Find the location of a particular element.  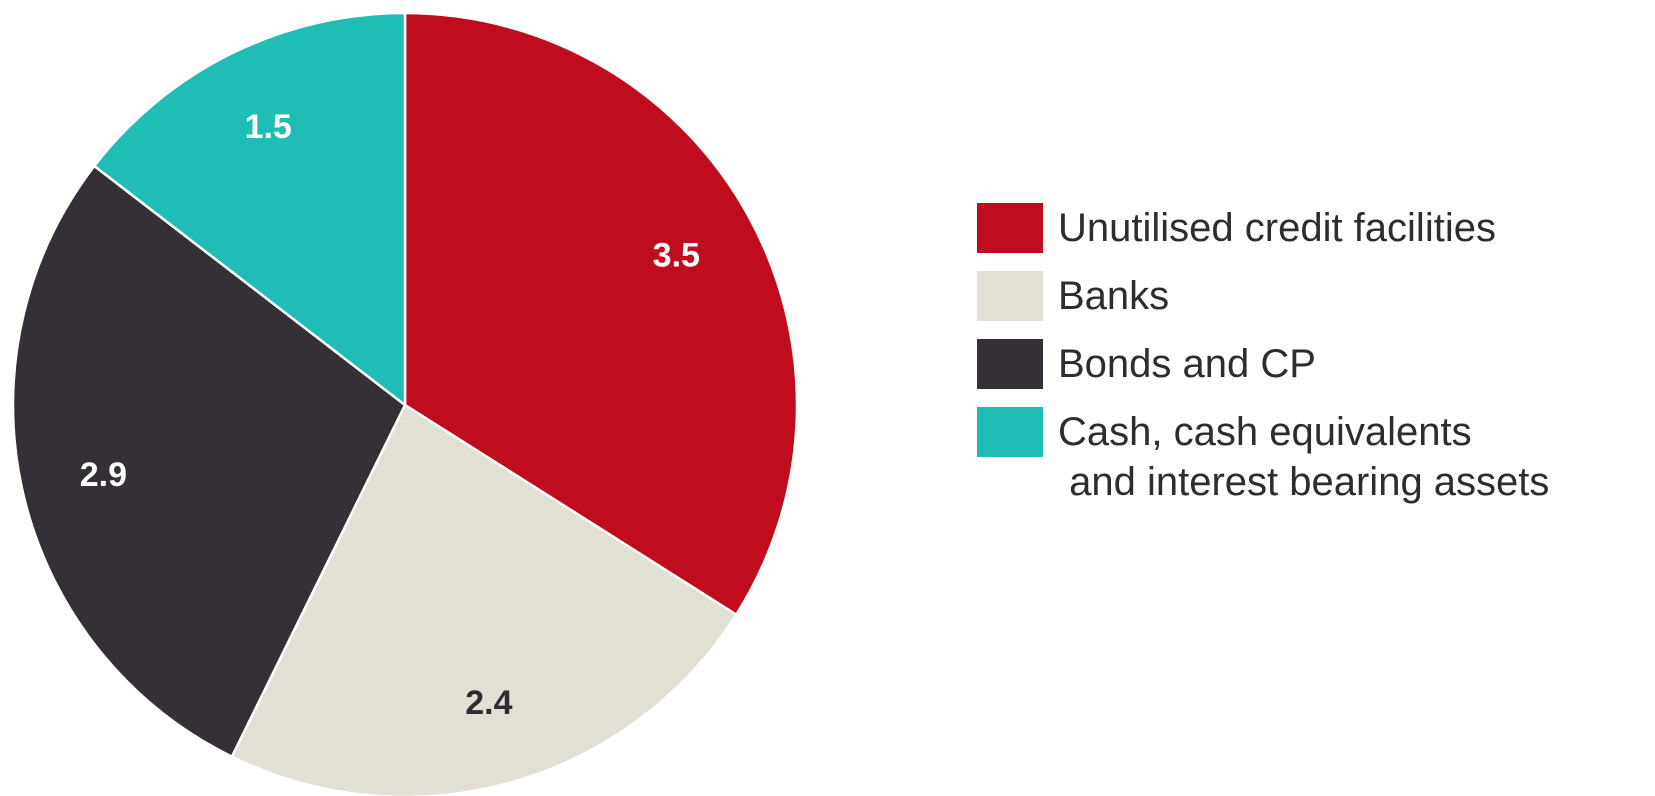

legend-label: Banks is located at coordinates (1113, 296).